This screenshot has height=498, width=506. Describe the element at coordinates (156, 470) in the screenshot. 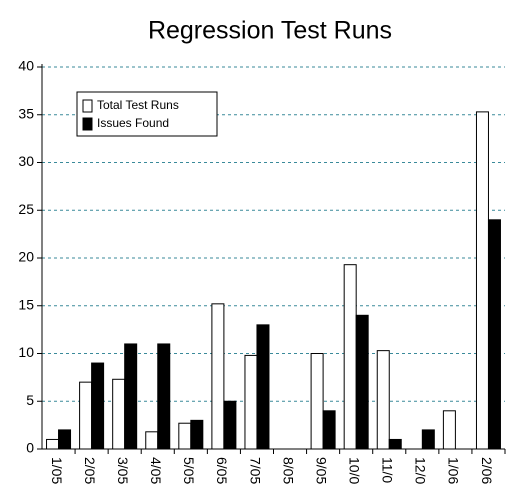

I see `x-tick-label: 4/05` at that location.